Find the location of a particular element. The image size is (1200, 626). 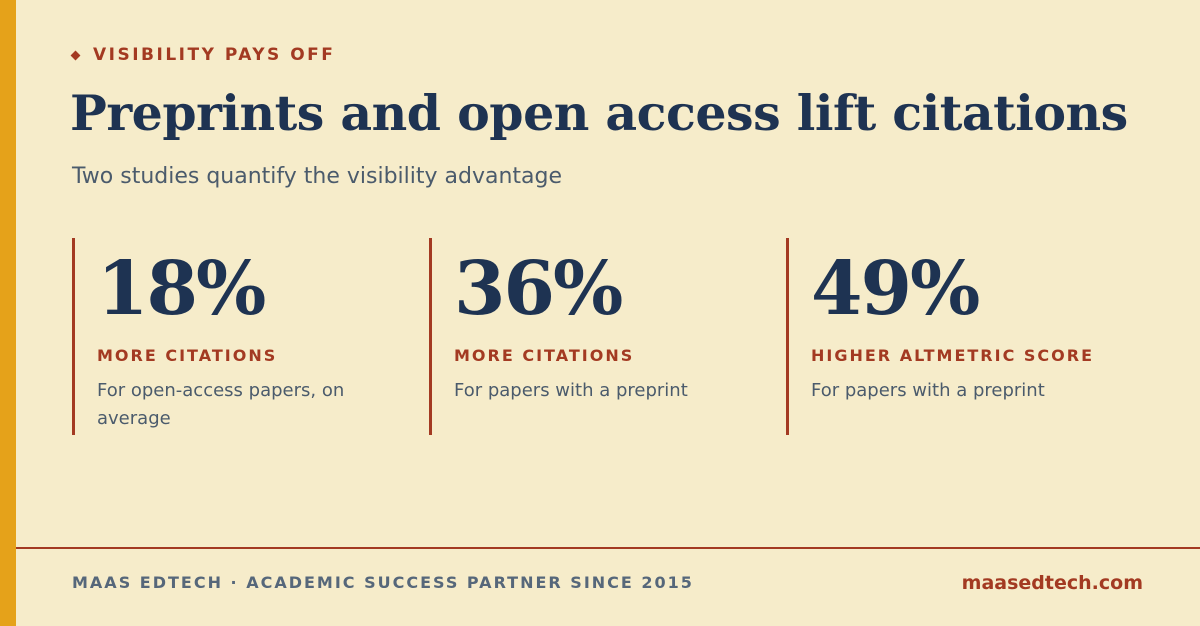

stat-label: HIGHER ALTMETRIC SCORE is located at coordinates (952, 355).